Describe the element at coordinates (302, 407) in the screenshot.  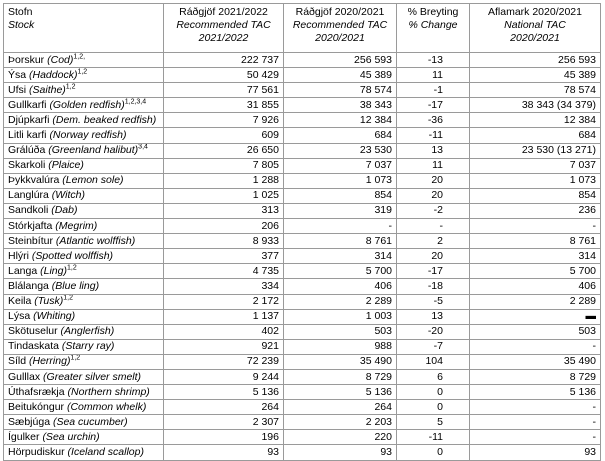
I see `table-row: Beitukóngur (Common whelk) 264 264 0-` at that location.